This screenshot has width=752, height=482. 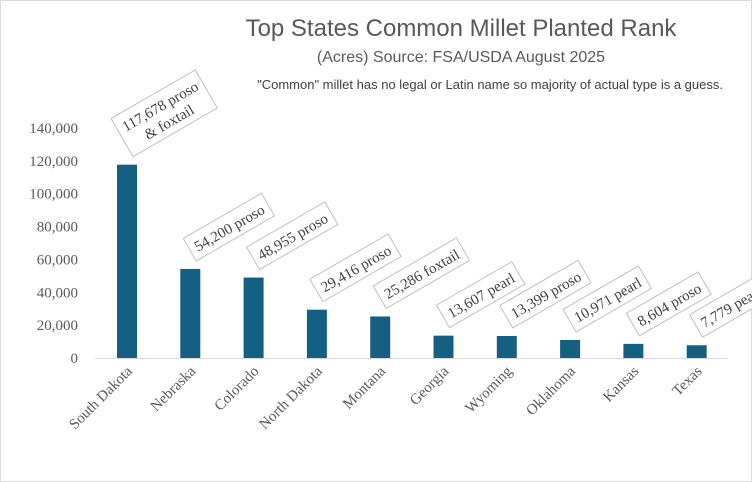 What do you see at coordinates (57, 228) in the screenshot?
I see `y-tick-label: 80,000` at bounding box center [57, 228].